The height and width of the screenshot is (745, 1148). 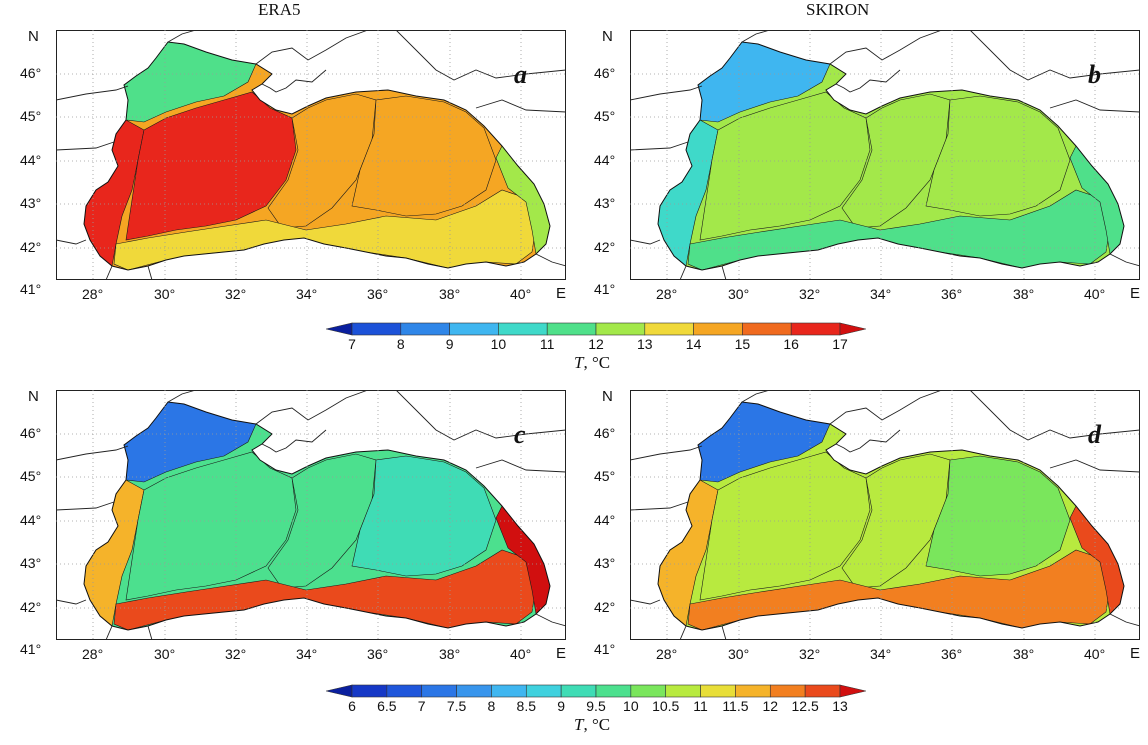 I want to click on col-title-left: ERA5, so click(x=279, y=9).